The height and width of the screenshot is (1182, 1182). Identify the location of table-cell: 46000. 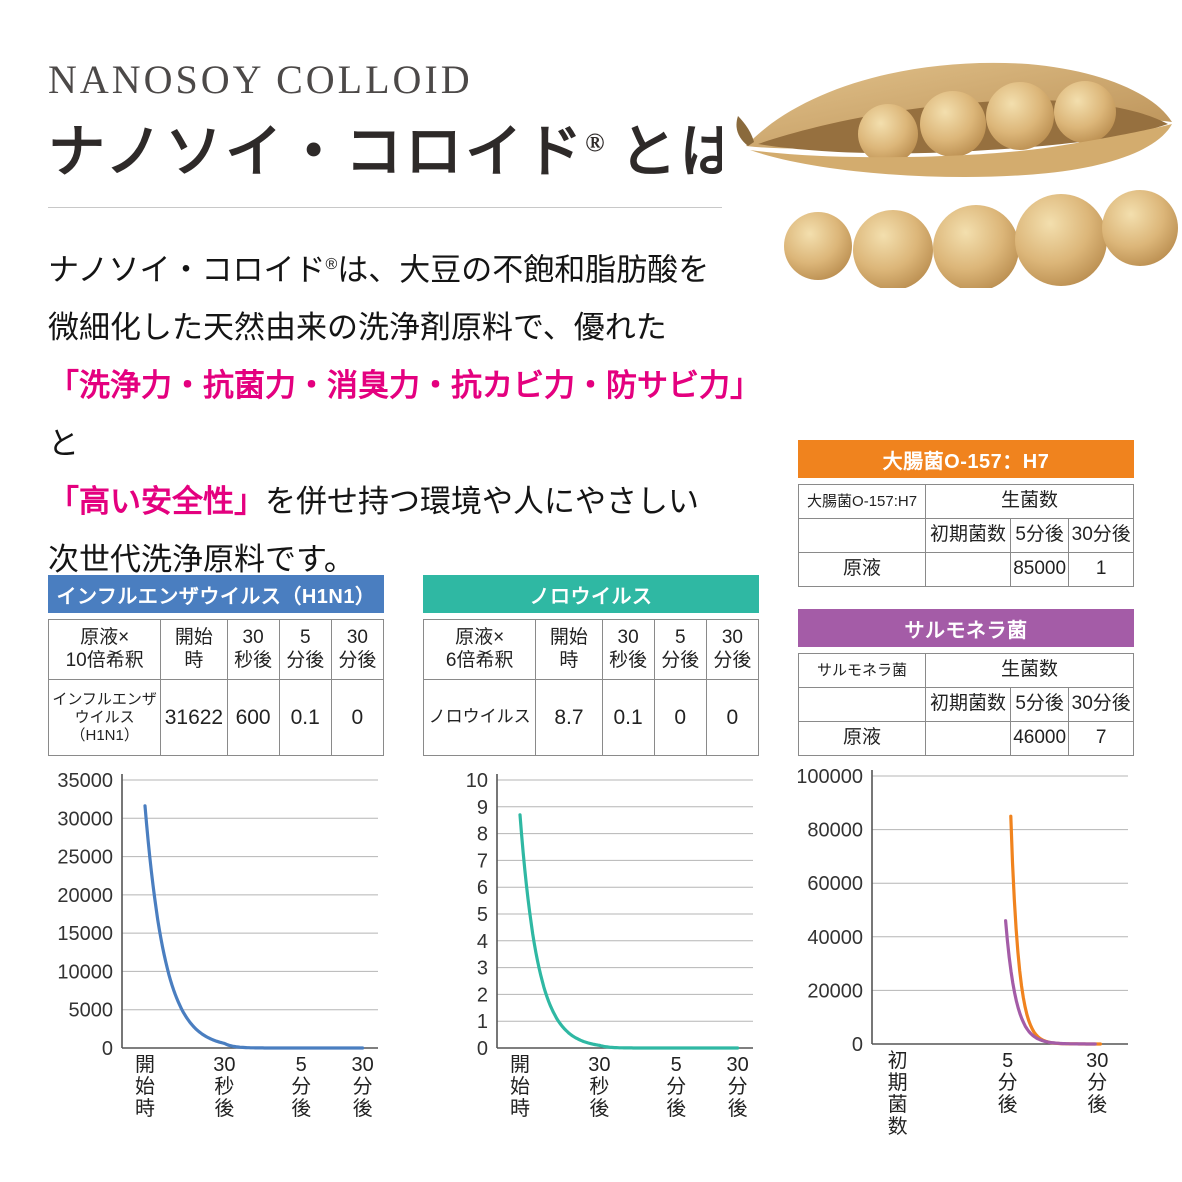
(1039, 738).